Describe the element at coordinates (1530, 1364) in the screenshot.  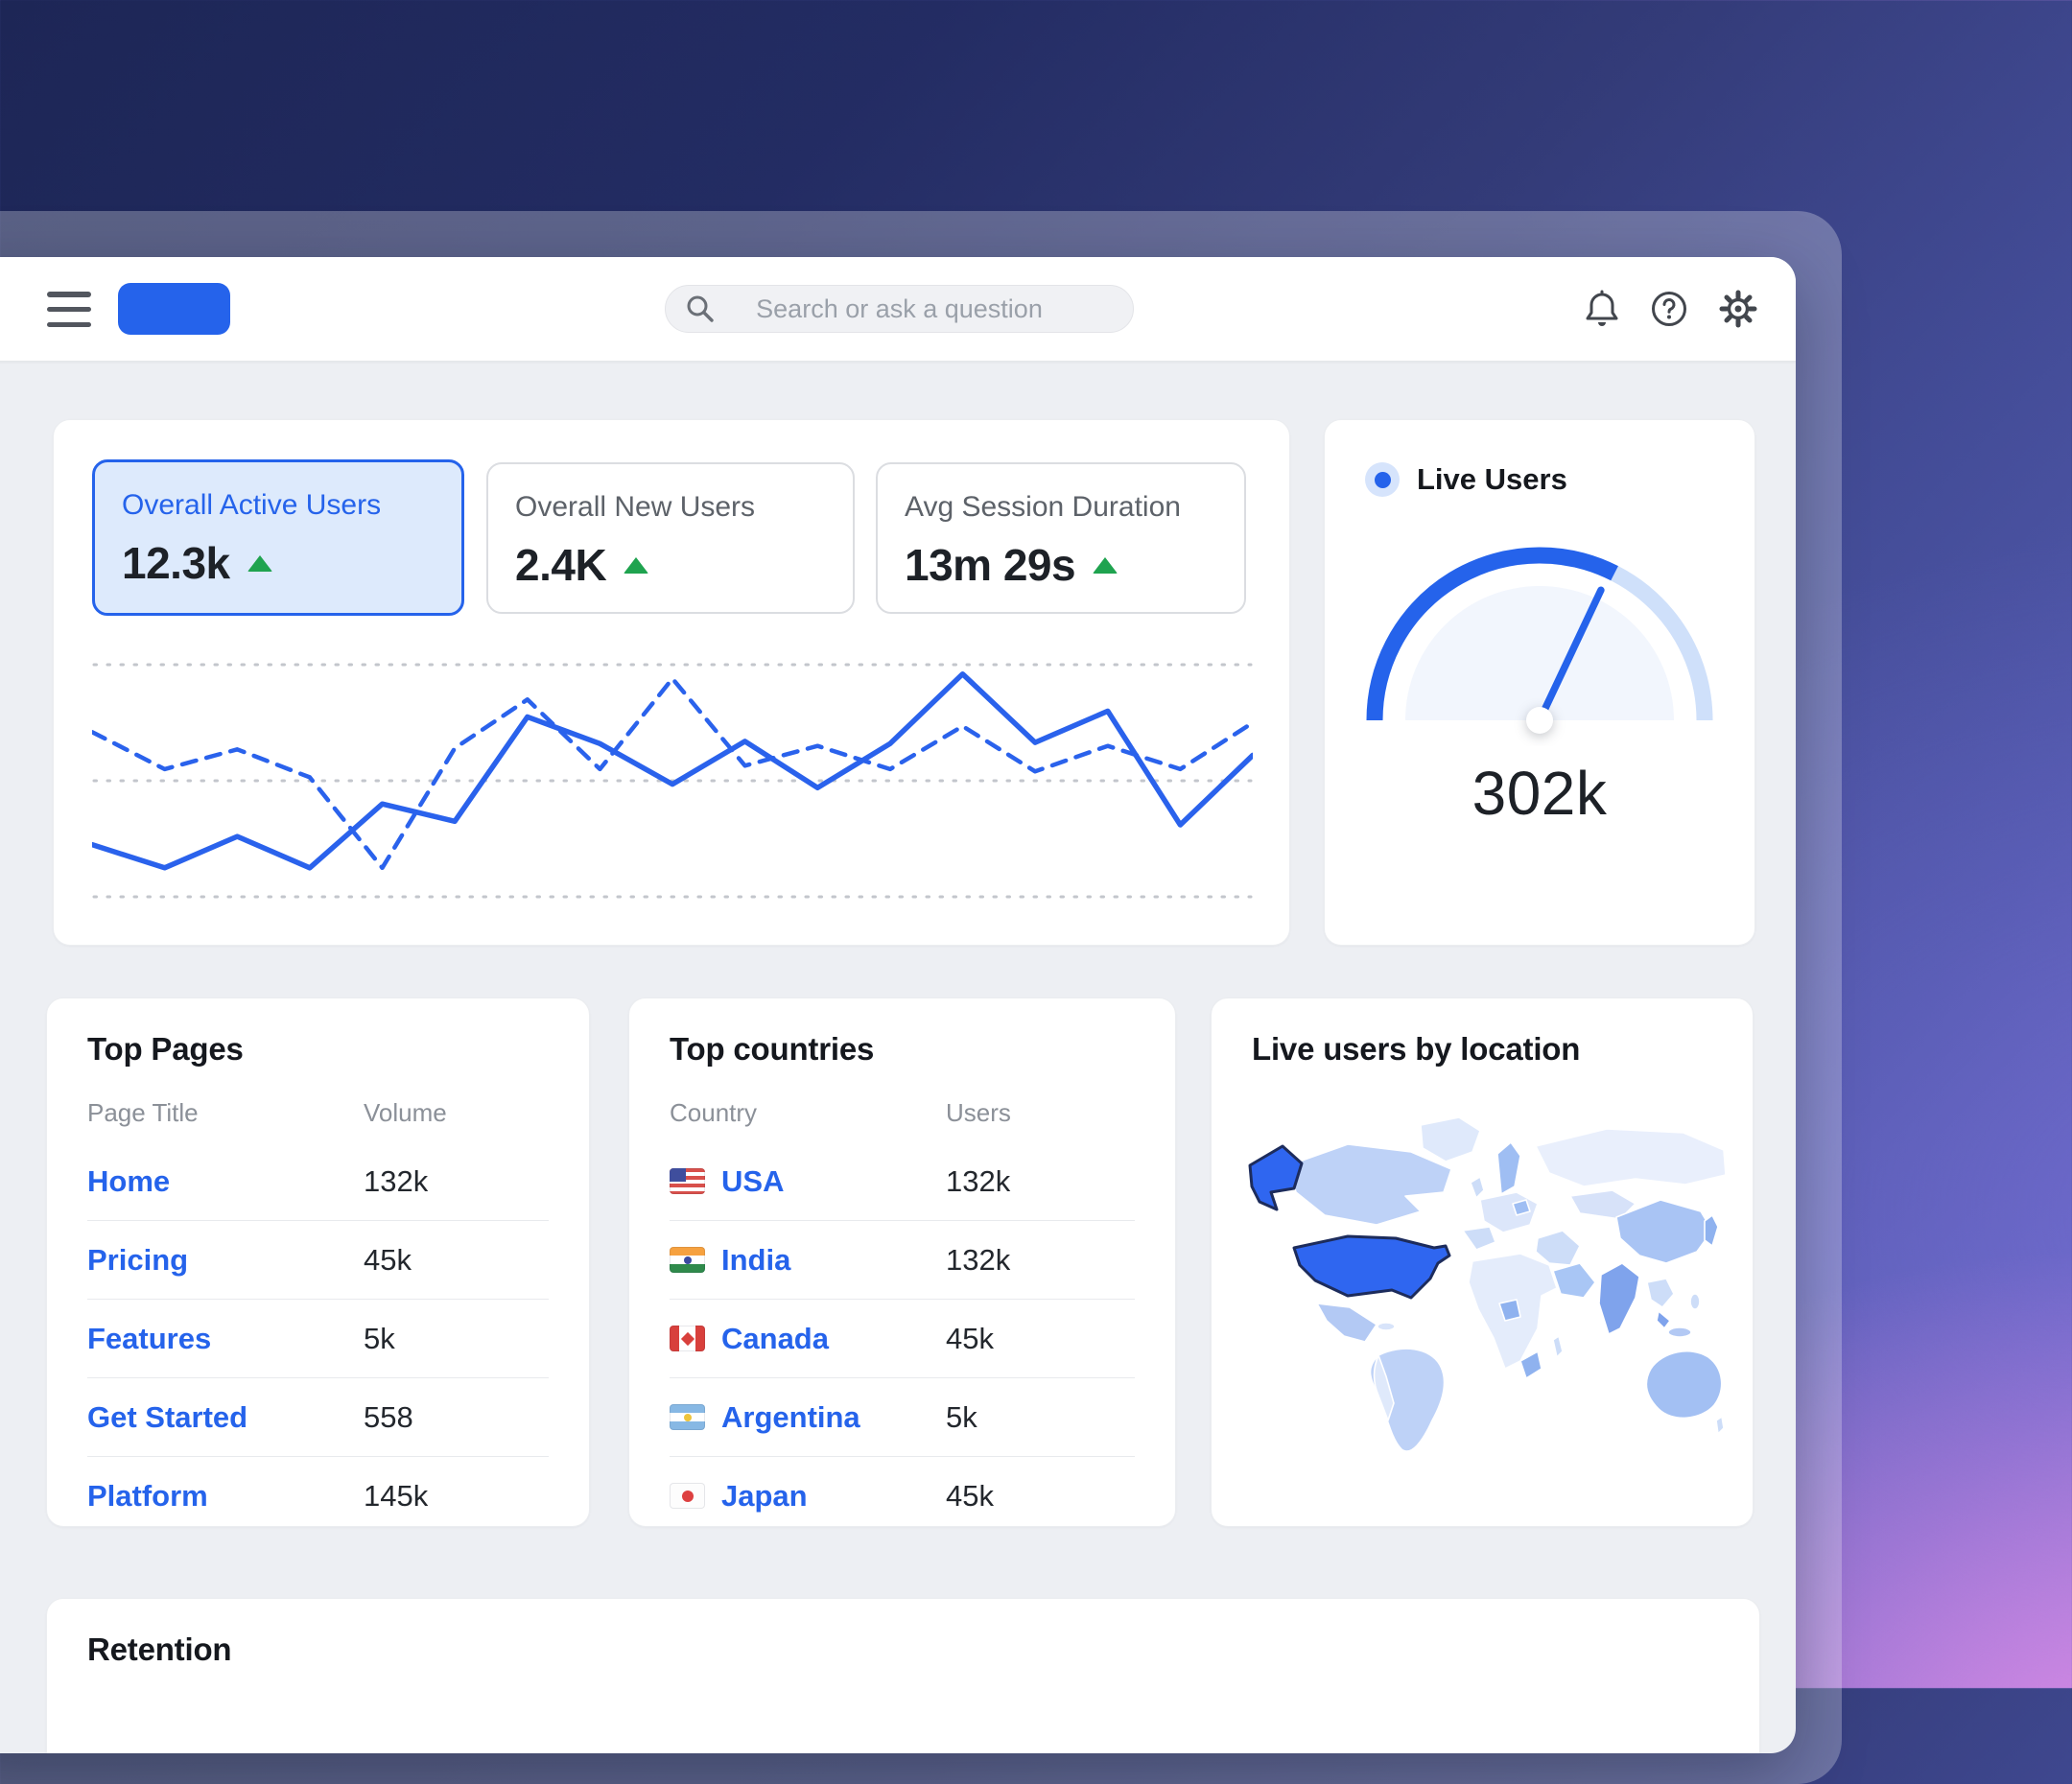
I see `map-south-africa` at that location.